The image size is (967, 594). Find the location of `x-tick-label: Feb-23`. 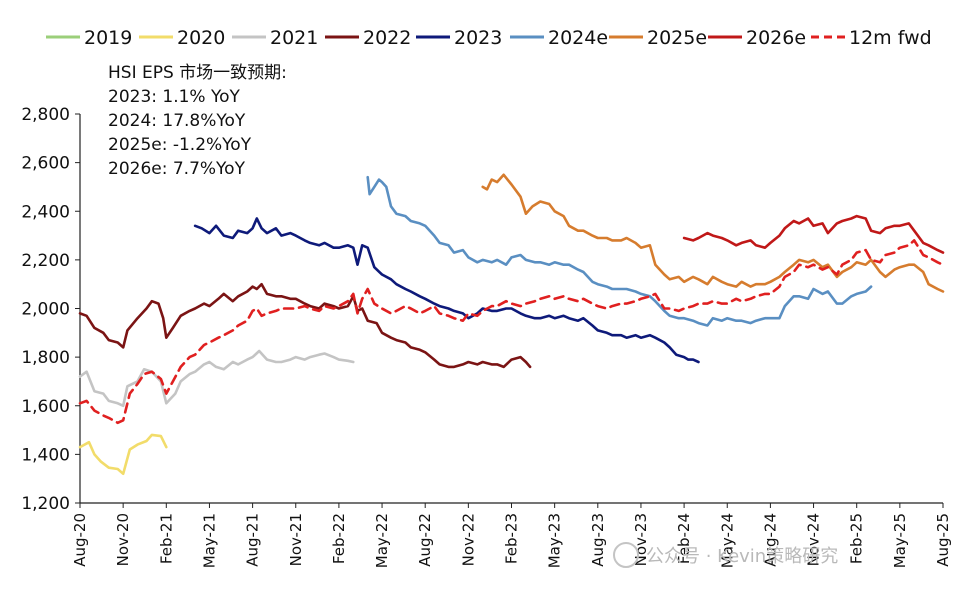

x-tick-label: Feb-23 is located at coordinates (512, 538).